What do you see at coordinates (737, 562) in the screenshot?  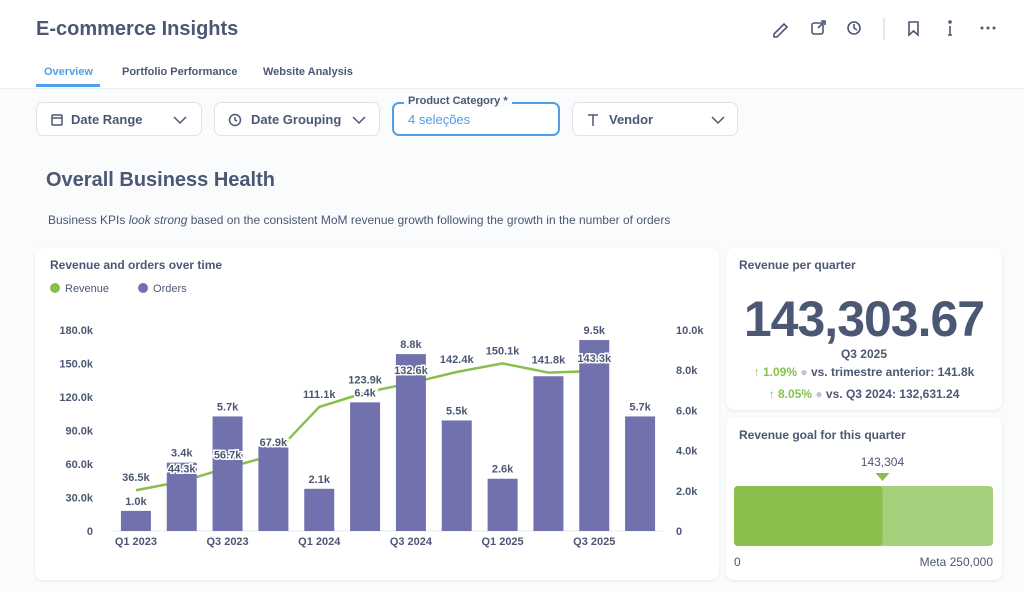 I see `progress-min-label: 0` at bounding box center [737, 562].